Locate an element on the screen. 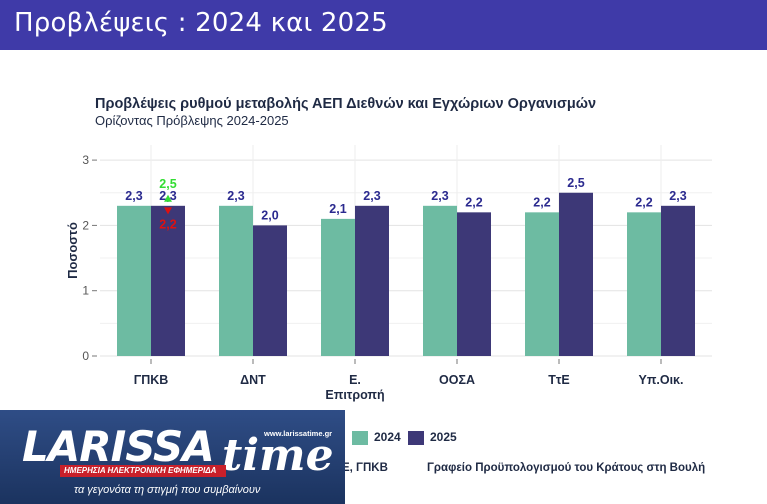  x-tick-label: Ε. is located at coordinates (355, 380).